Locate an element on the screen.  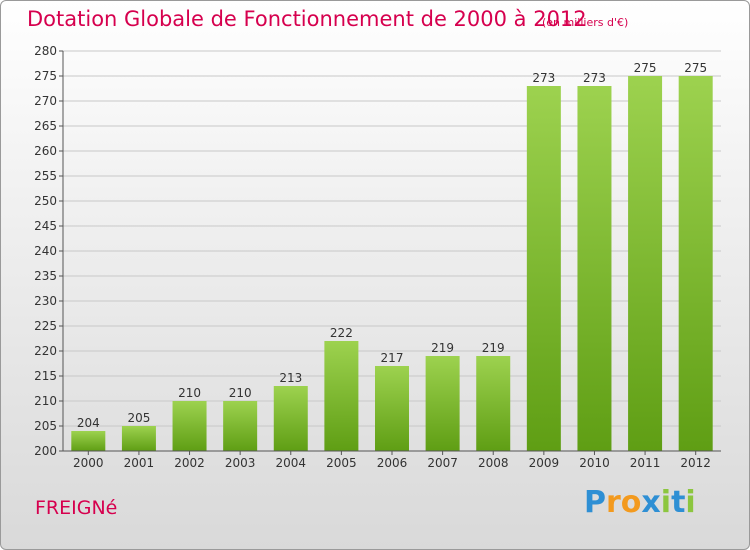
logo-letter: o is located at coordinates (631, 502).